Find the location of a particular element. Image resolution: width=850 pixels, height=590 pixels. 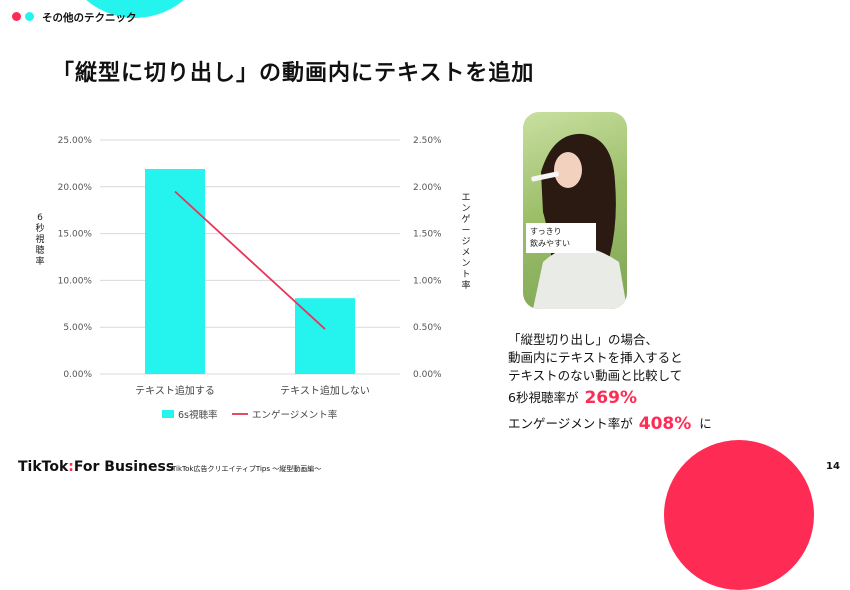

legend-bar-swatch is located at coordinates (168, 414).